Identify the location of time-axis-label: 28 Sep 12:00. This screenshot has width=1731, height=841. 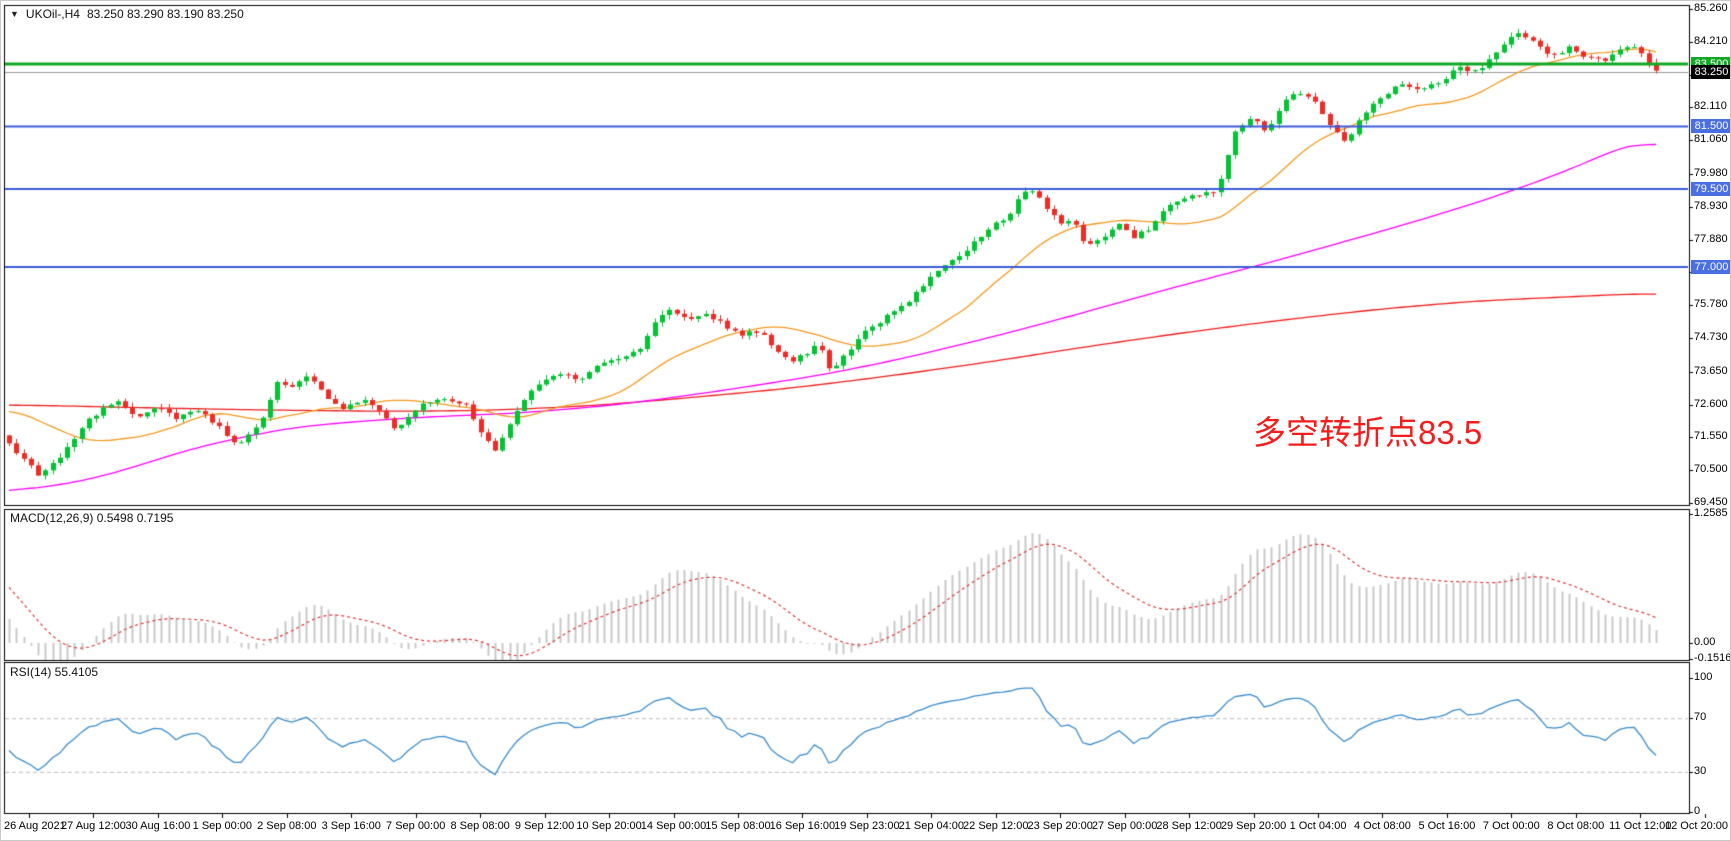
(1189, 826).